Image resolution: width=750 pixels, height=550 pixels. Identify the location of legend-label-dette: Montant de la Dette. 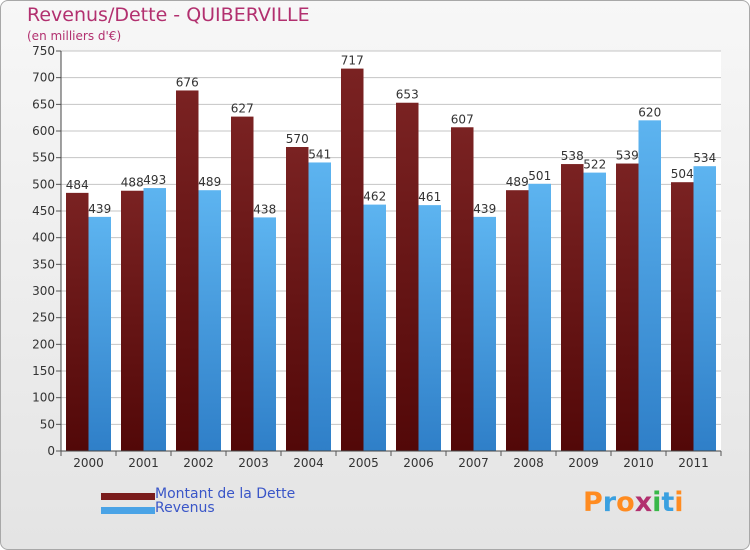
(225, 494).